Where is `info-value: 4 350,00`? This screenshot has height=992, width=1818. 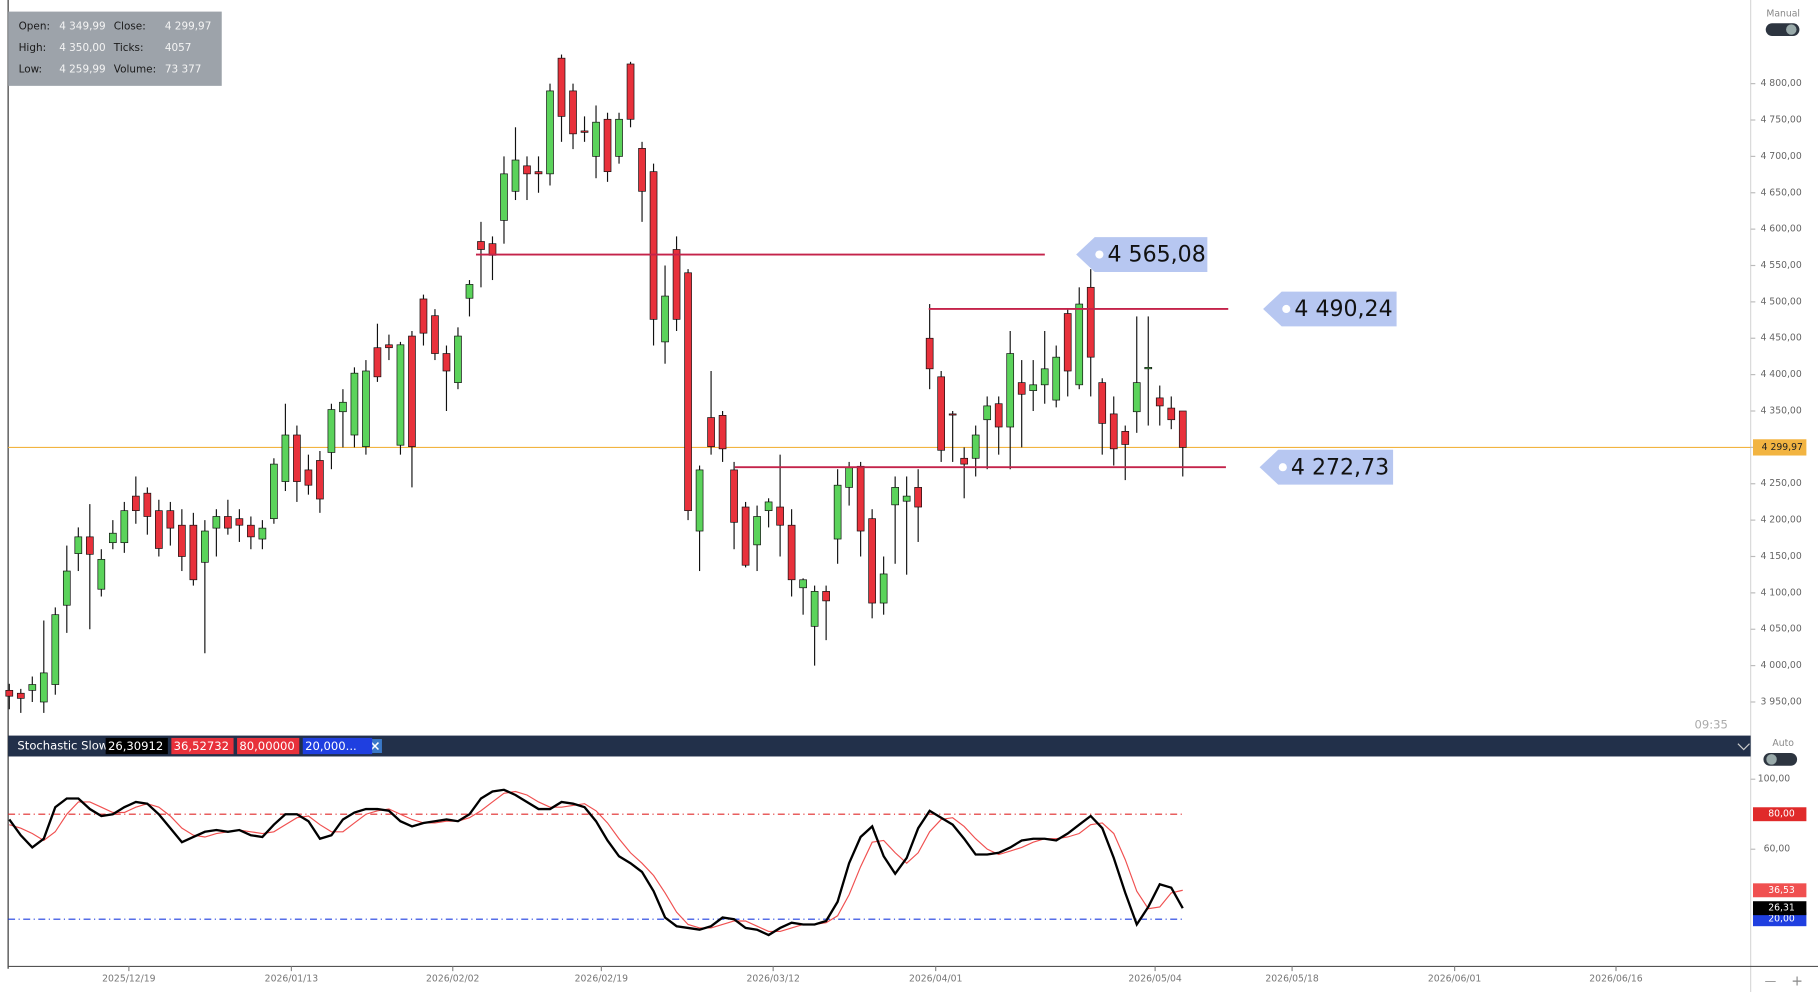
info-value: 4 350,00 is located at coordinates (82, 48).